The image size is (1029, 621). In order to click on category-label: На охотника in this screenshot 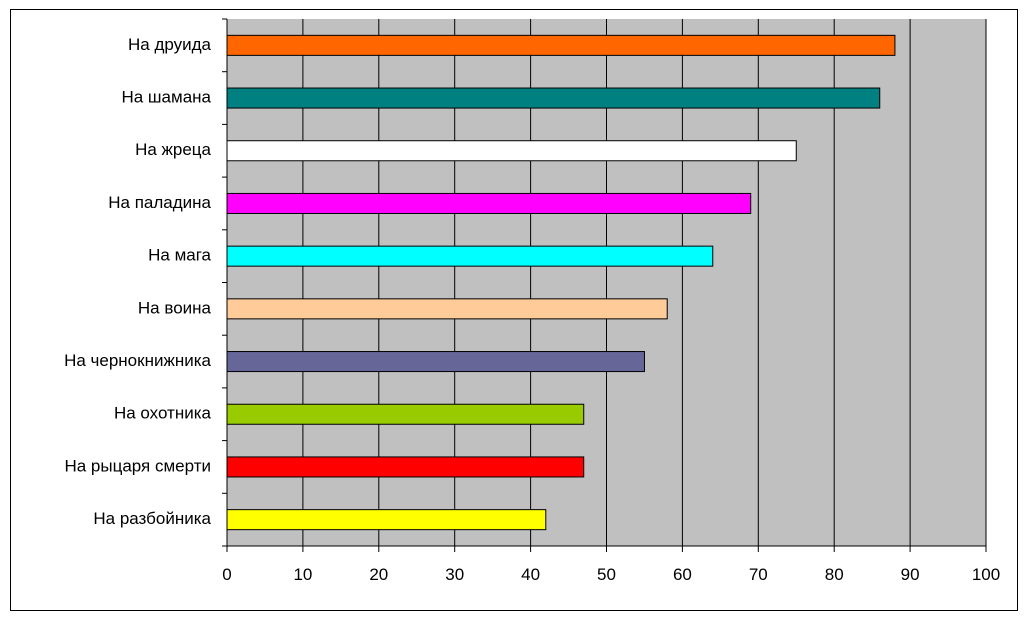, I will do `click(163, 413)`.